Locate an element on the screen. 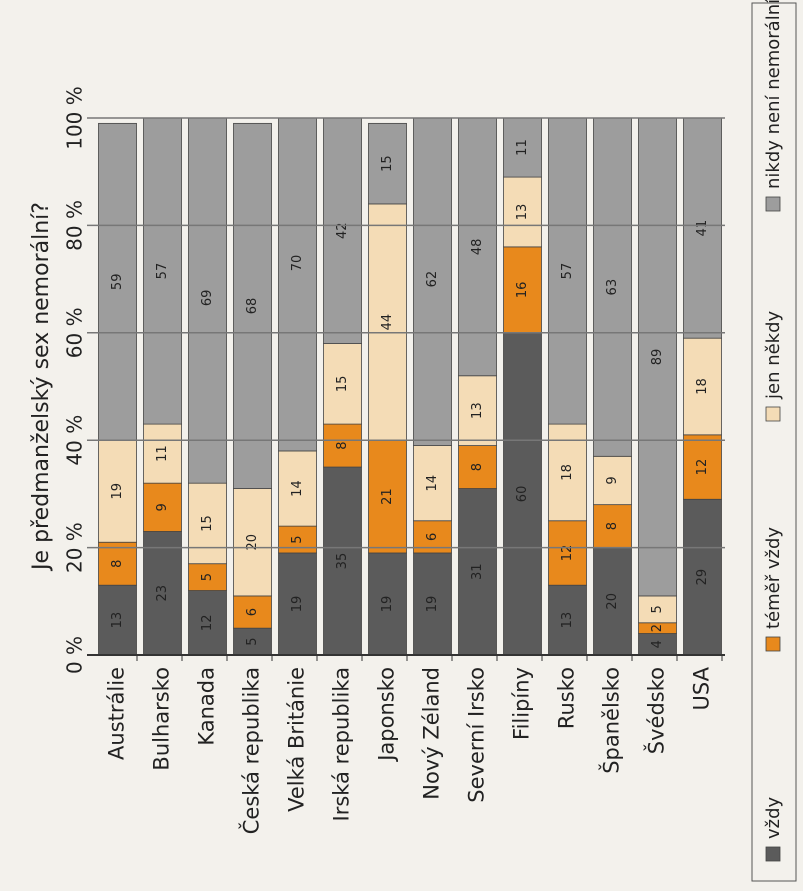 This screenshot has height=891, width=803. x-tick-label: 20 % is located at coordinates (75, 547).